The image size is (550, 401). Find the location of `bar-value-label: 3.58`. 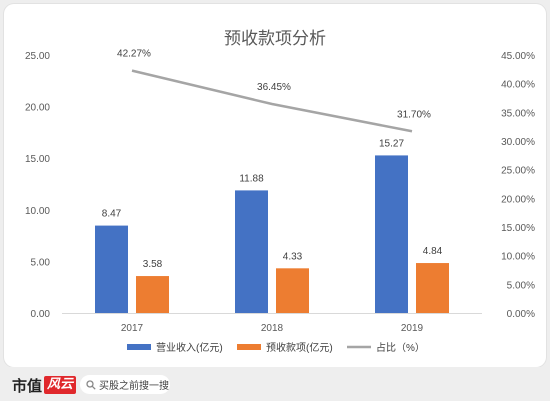

bar-value-label: 3.58 is located at coordinates (153, 264).